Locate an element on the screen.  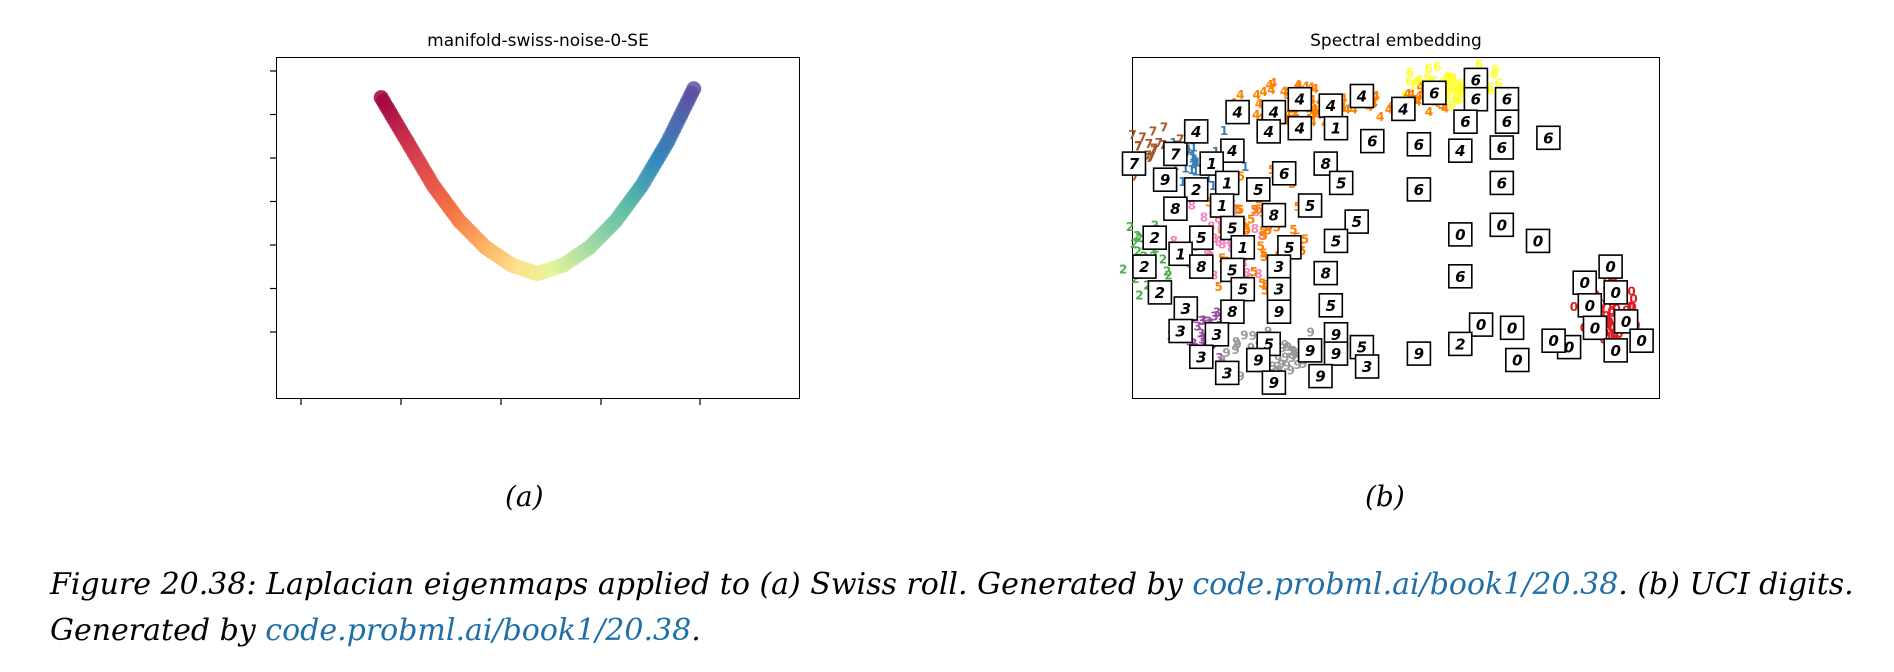
digit-thumbnail: 8 is located at coordinates (1325, 163).